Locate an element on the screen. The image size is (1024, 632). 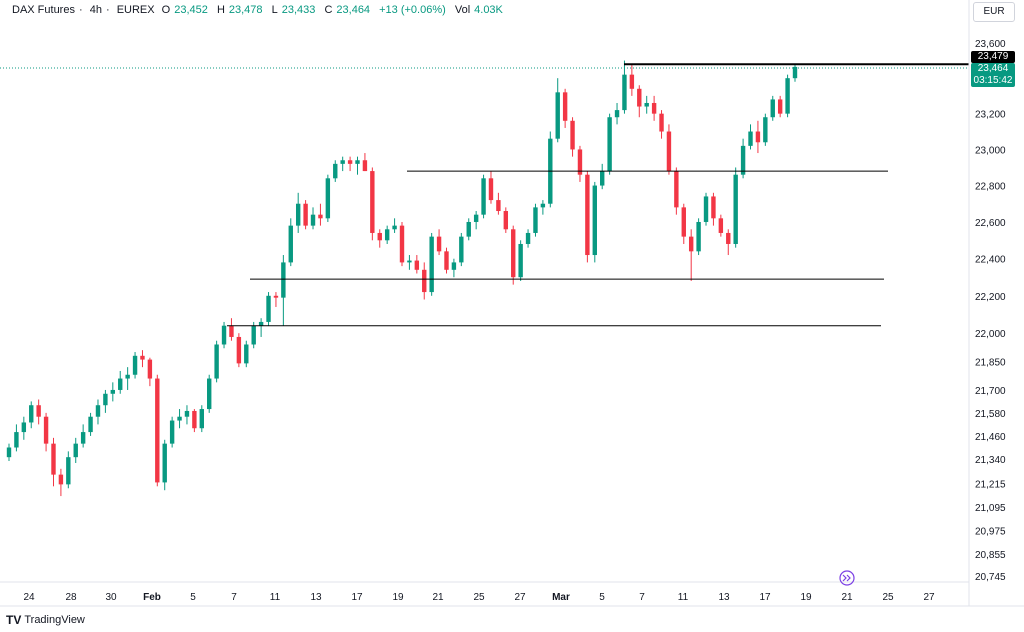
x-tick-label: 21 is located at coordinates (438, 597).